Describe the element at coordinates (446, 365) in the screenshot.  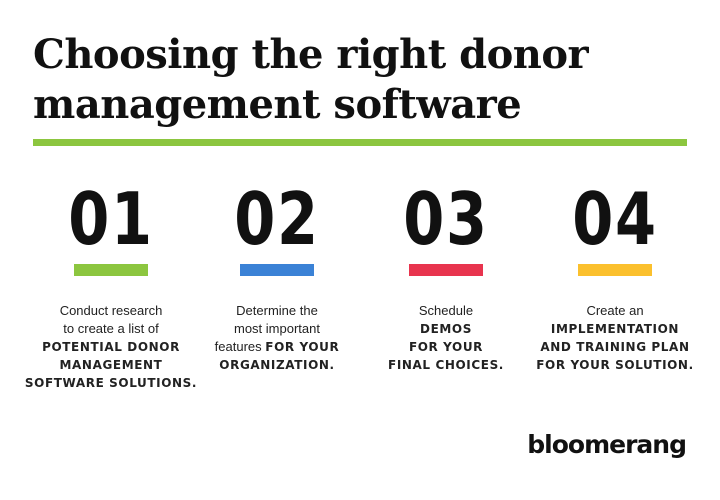
I see `step-text-bold: FINAL CHOICES.` at that location.